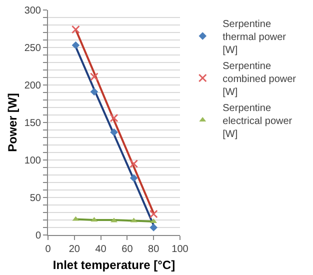 This screenshot has height=275, width=313. I want to click on x-tick-label: 40, so click(101, 249).